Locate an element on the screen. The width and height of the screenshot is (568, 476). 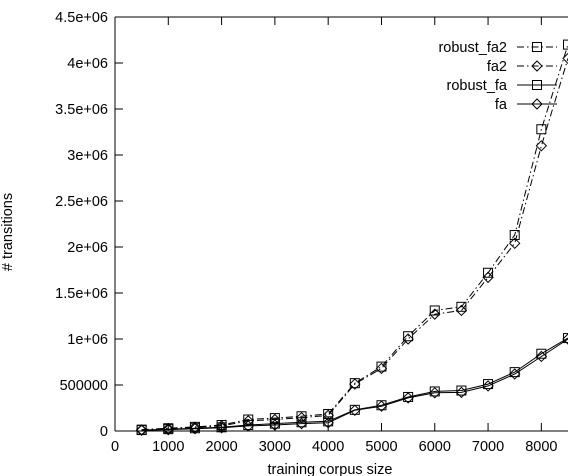
x-axis-title: training corpus size is located at coordinates (330, 469).